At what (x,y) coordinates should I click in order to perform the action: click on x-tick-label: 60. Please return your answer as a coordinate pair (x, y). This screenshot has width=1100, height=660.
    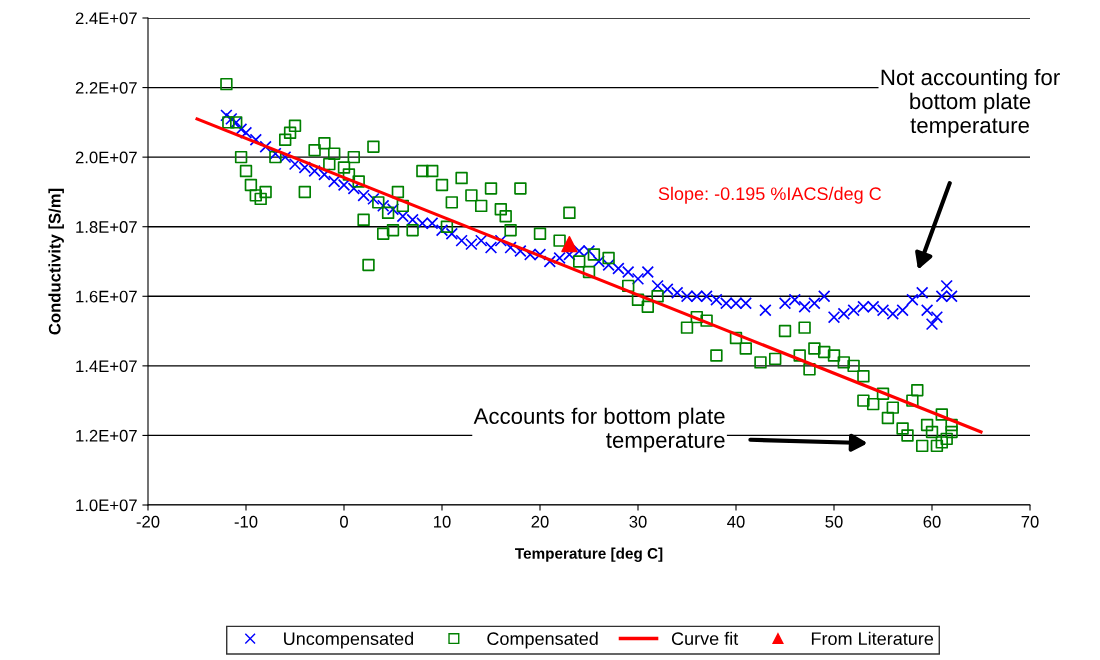
    Looking at the image, I should click on (932, 521).